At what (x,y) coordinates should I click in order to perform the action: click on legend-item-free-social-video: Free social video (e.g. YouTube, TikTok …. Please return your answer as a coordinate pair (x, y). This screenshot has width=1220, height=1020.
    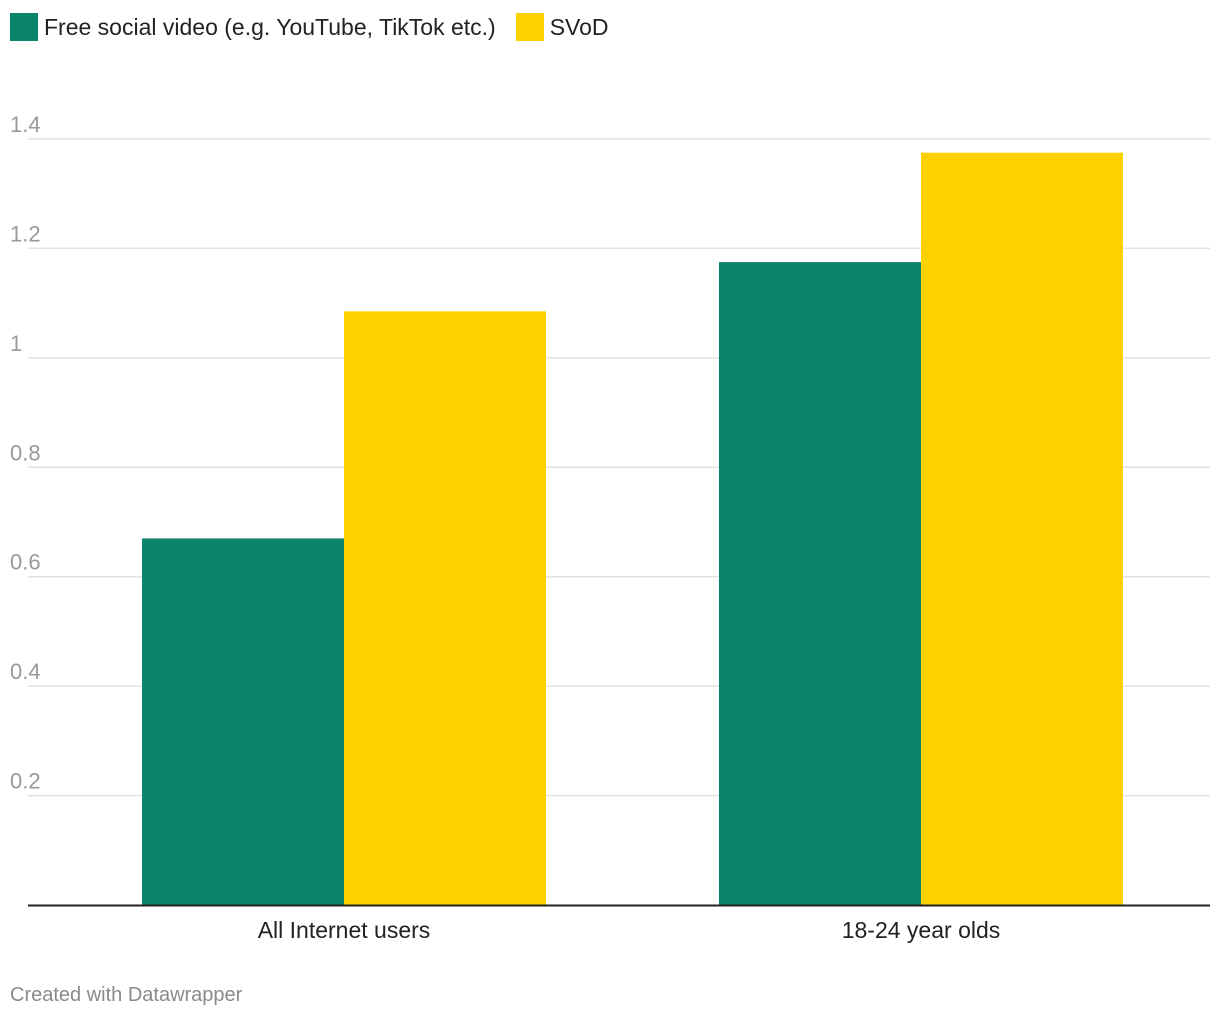
    Looking at the image, I should click on (253, 27).